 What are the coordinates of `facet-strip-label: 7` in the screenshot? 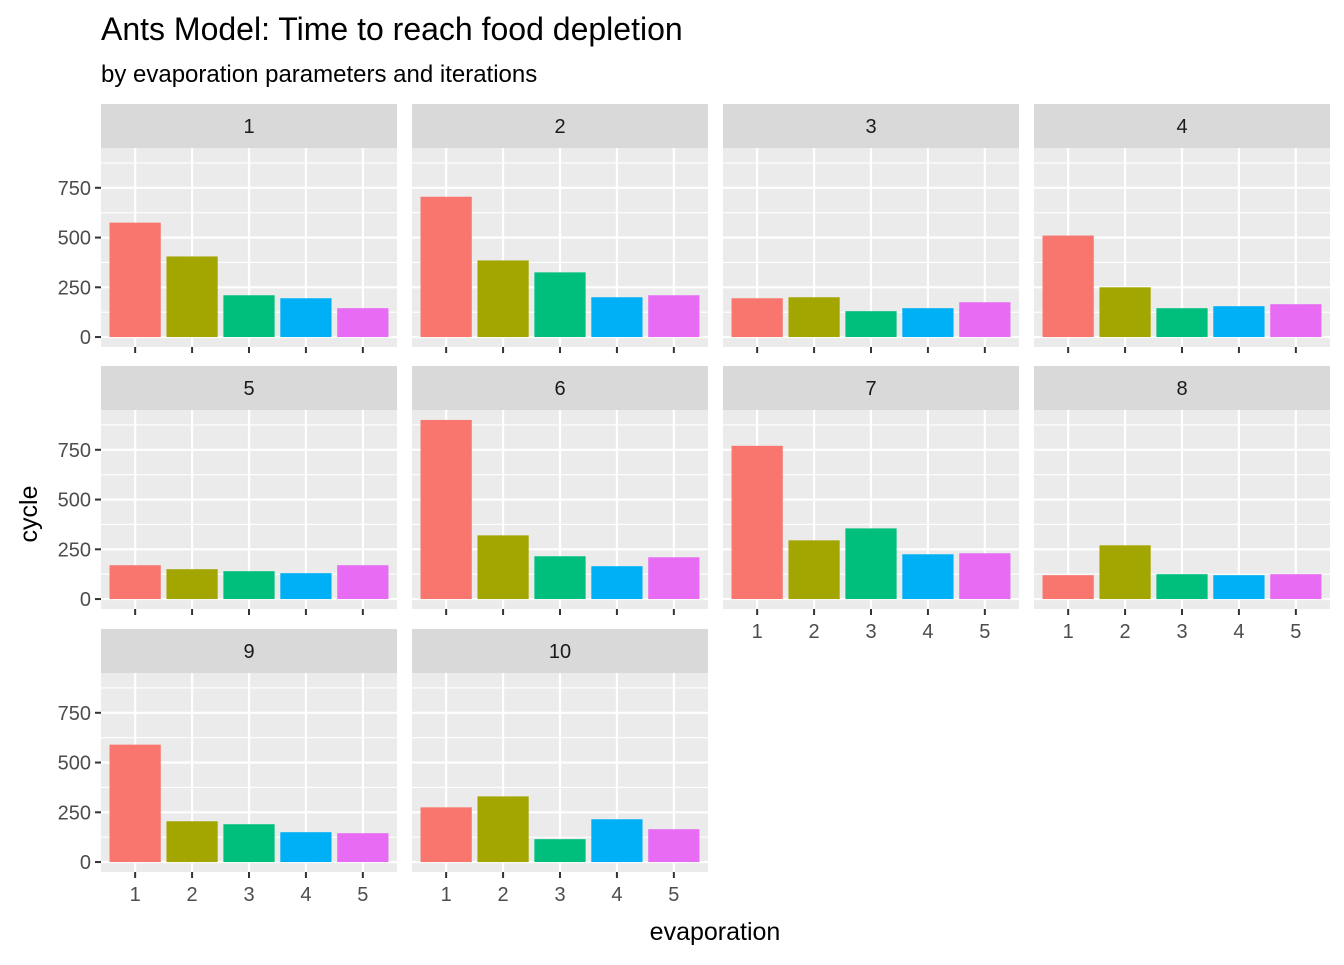 It's located at (870, 389).